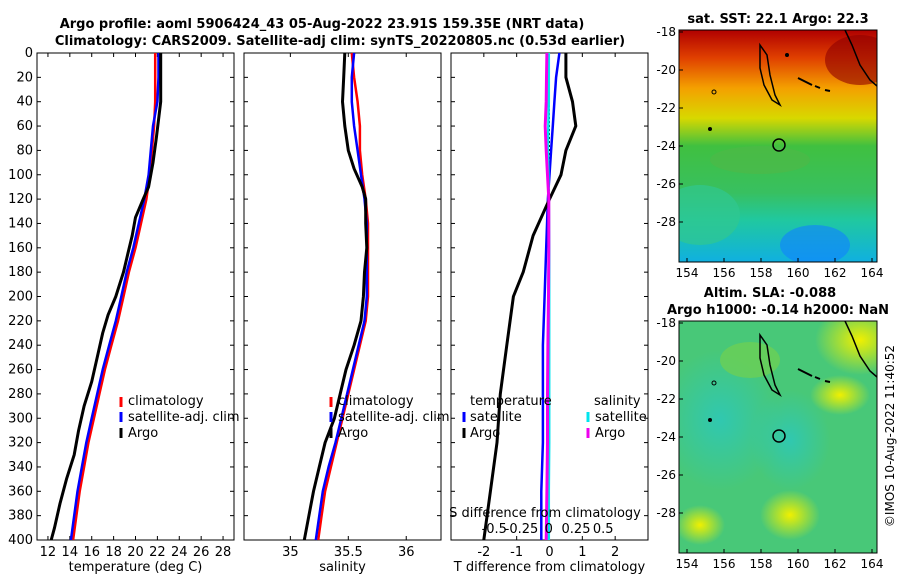 The width and height of the screenshot is (900, 580). What do you see at coordinates (20, 540) in the screenshot?
I see `y-tick-label: 400` at bounding box center [20, 540].